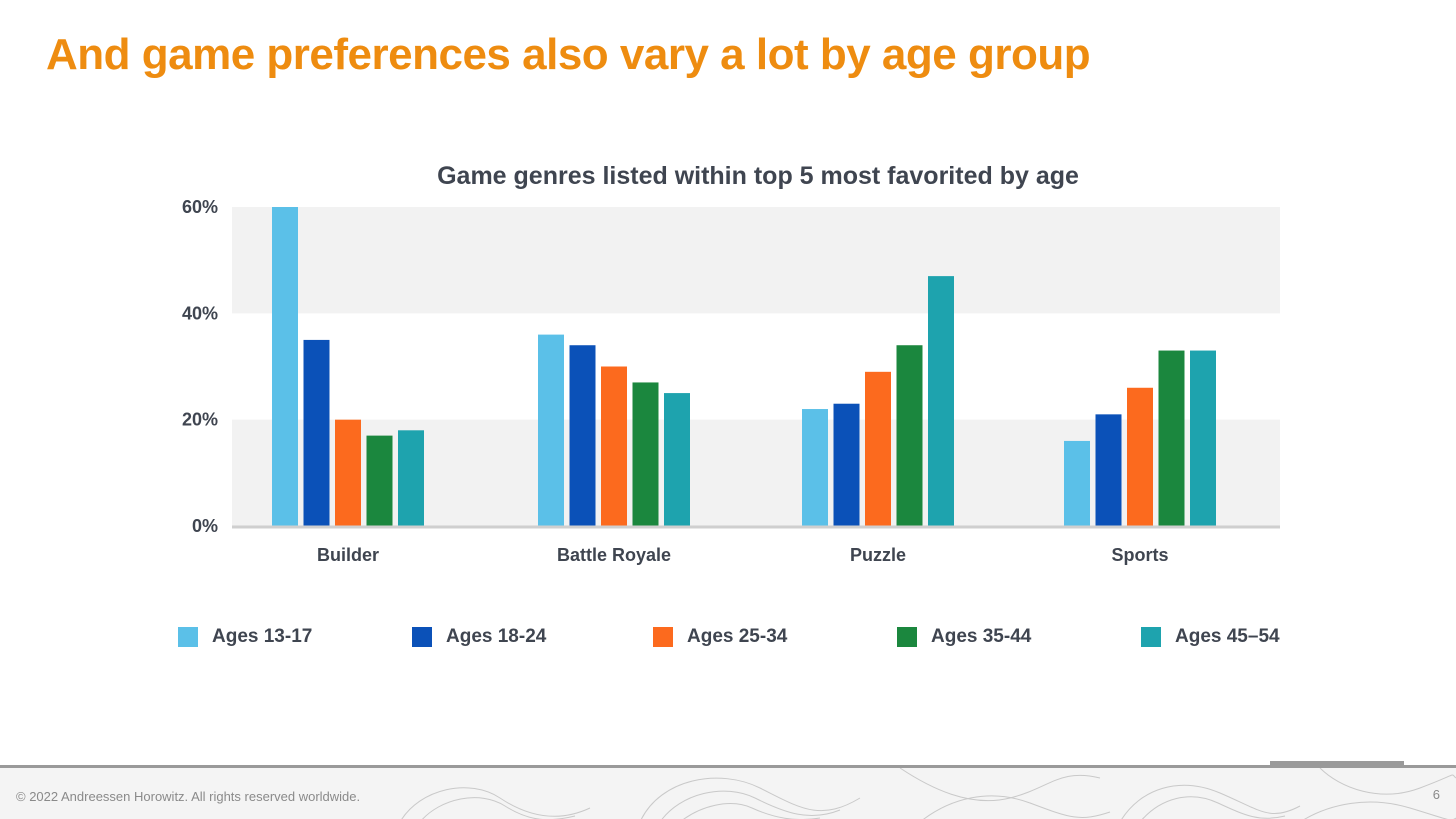 The image size is (1456, 819). I want to click on legend-label: Ages 35-44, so click(981, 636).